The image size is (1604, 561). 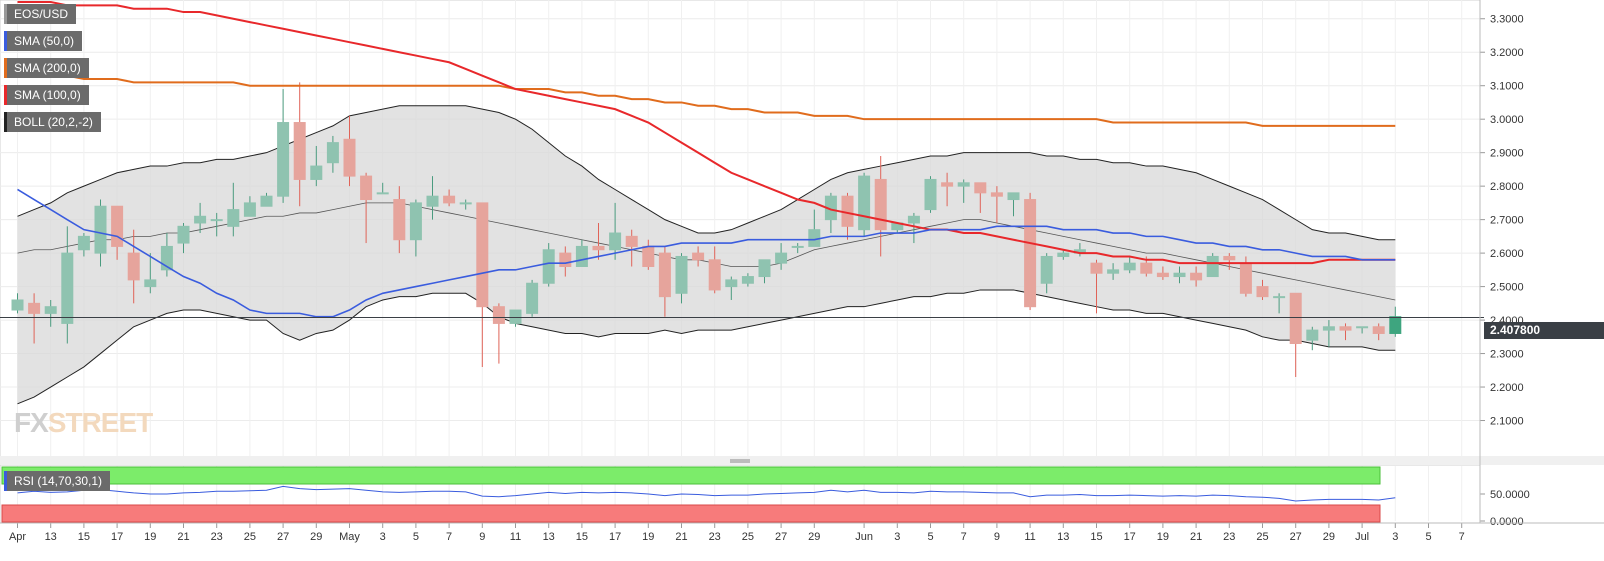 What do you see at coordinates (1507, 288) in the screenshot?
I see `y-tick-label: 2.5000` at bounding box center [1507, 288].